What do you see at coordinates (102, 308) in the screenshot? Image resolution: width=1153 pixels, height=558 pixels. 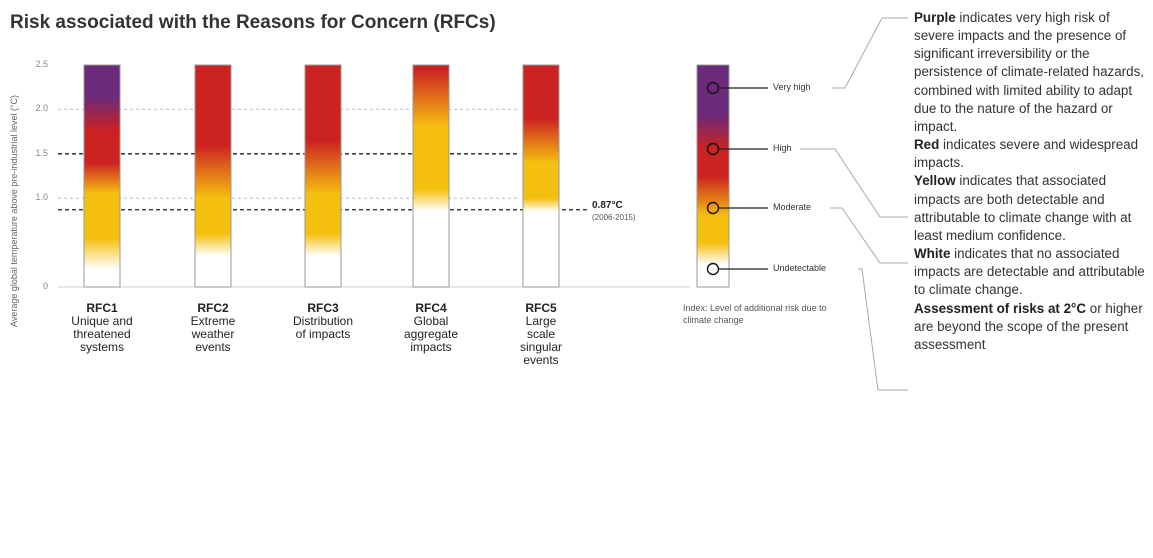 I see `category-code: RFC1` at bounding box center [102, 308].